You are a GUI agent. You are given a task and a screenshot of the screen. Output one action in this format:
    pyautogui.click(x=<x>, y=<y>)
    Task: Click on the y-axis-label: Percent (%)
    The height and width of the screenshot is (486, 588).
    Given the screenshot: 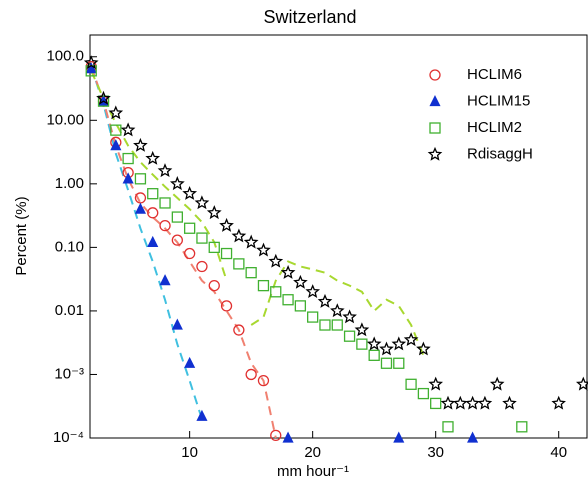 What is the action you would take?
    pyautogui.click(x=21, y=235)
    